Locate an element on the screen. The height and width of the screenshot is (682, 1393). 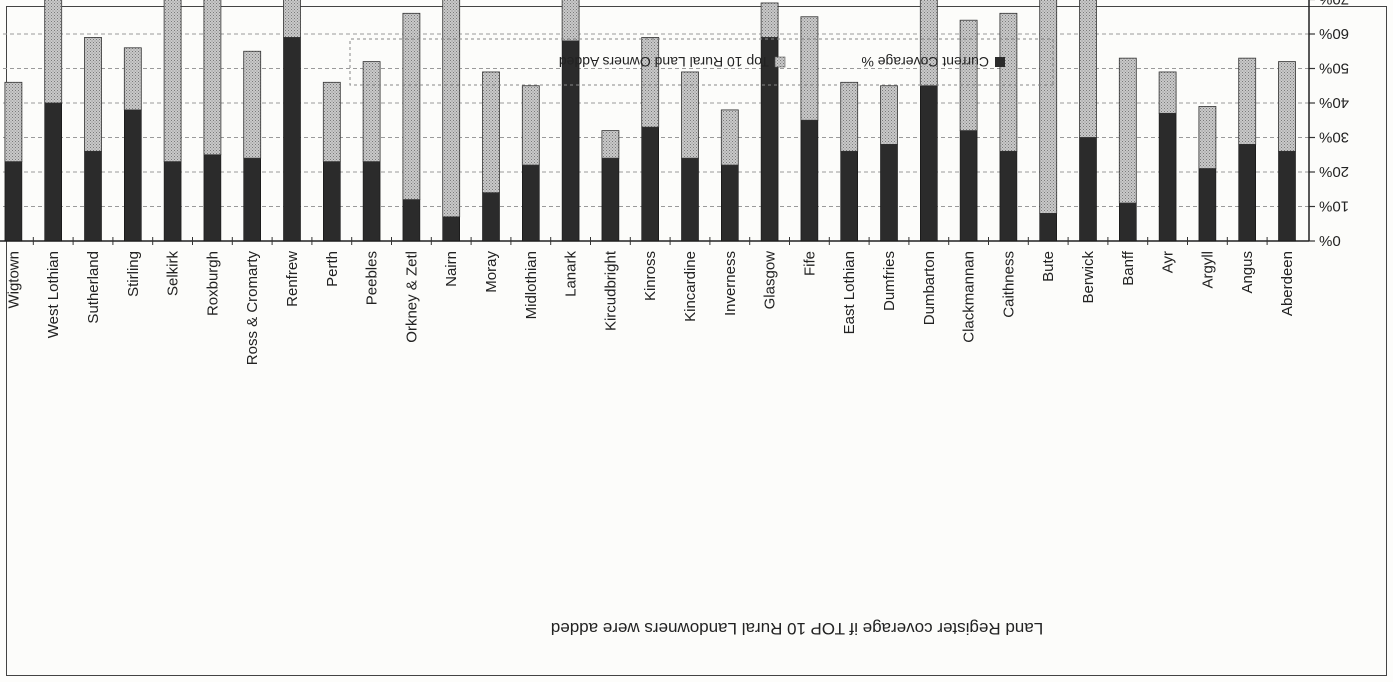
category-label: Kircudbright is located at coordinates (610, 290).